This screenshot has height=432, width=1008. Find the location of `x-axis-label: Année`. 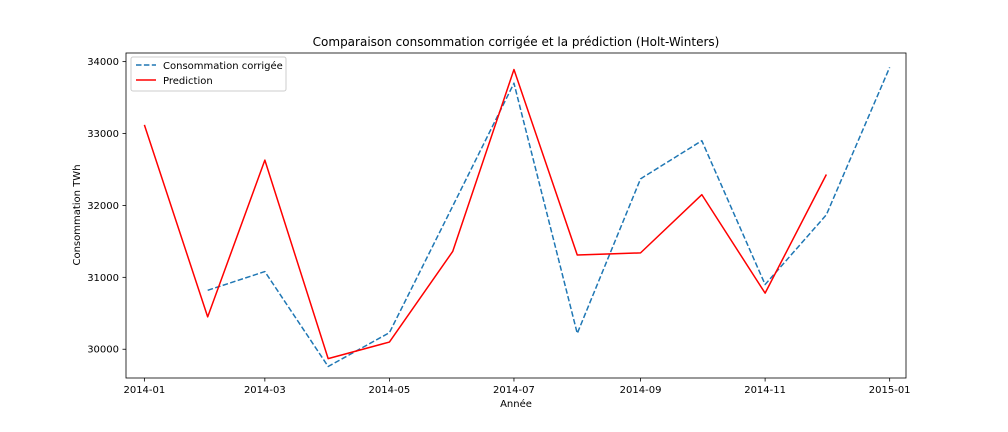

x-axis-label: Année is located at coordinates (516, 404).